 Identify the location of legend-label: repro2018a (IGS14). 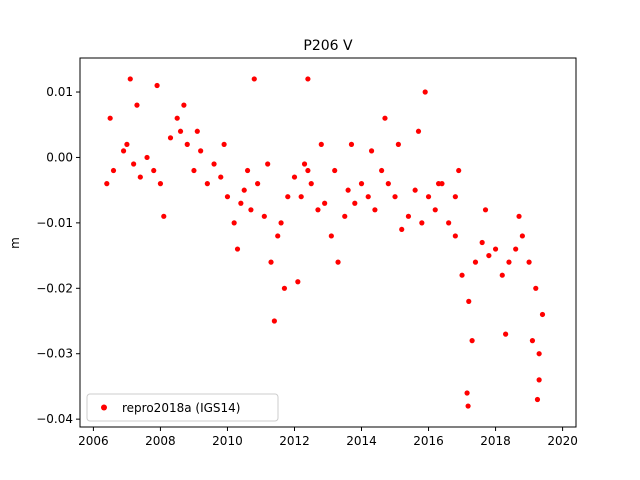
(181, 408).